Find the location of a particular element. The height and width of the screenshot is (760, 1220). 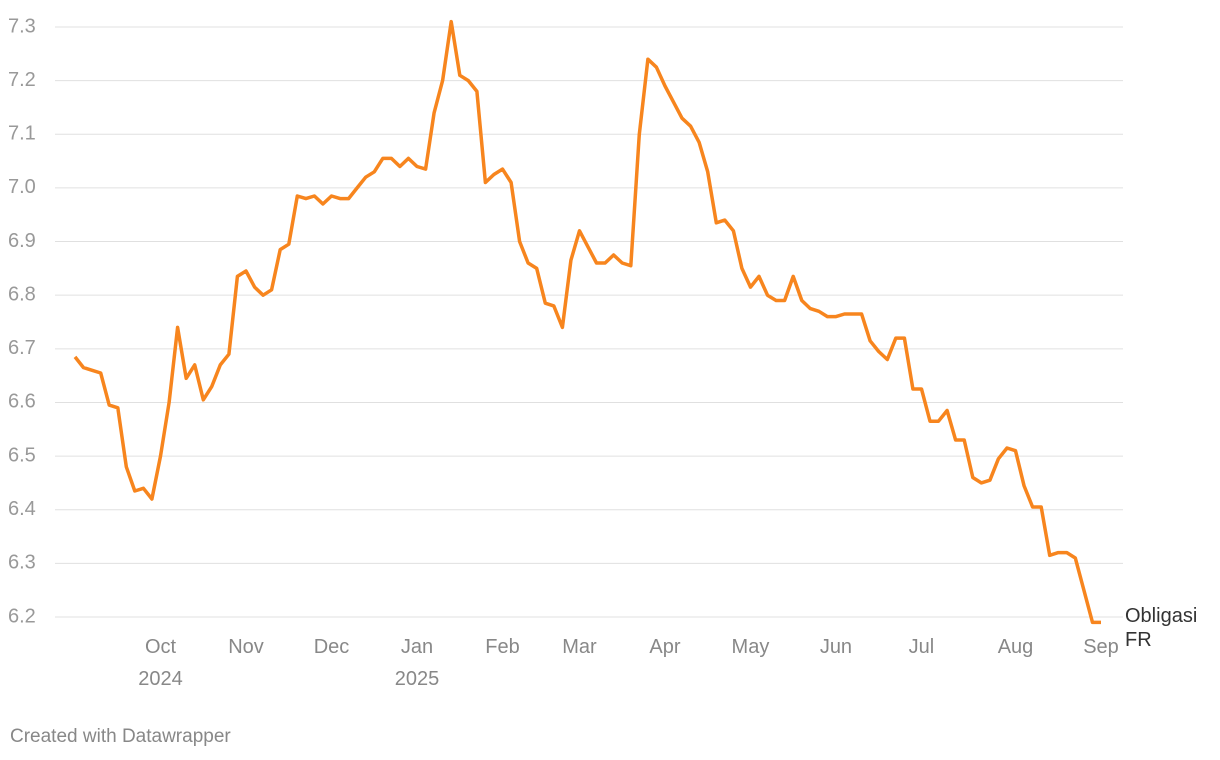

x-tick-label: Apr is located at coordinates (664, 647).